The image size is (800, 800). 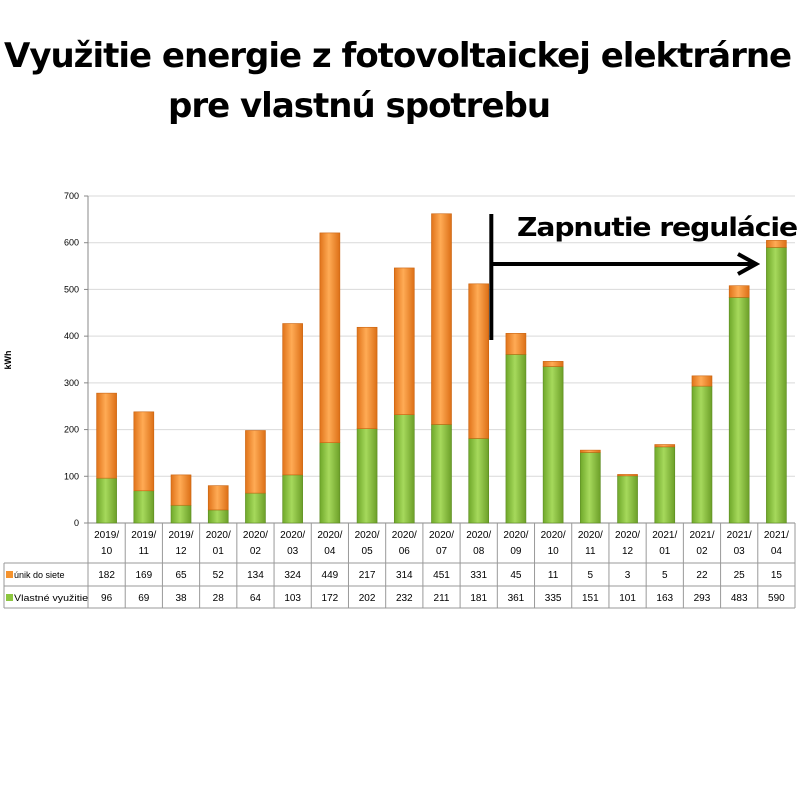 What do you see at coordinates (628, 575) in the screenshot?
I see `data-label-grid-export: 3` at bounding box center [628, 575].